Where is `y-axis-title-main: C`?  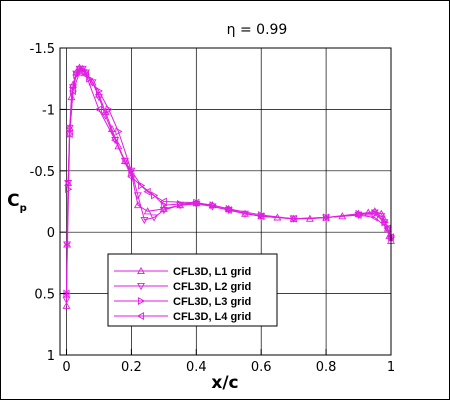
y-axis-title-main: C is located at coordinates (13, 201).